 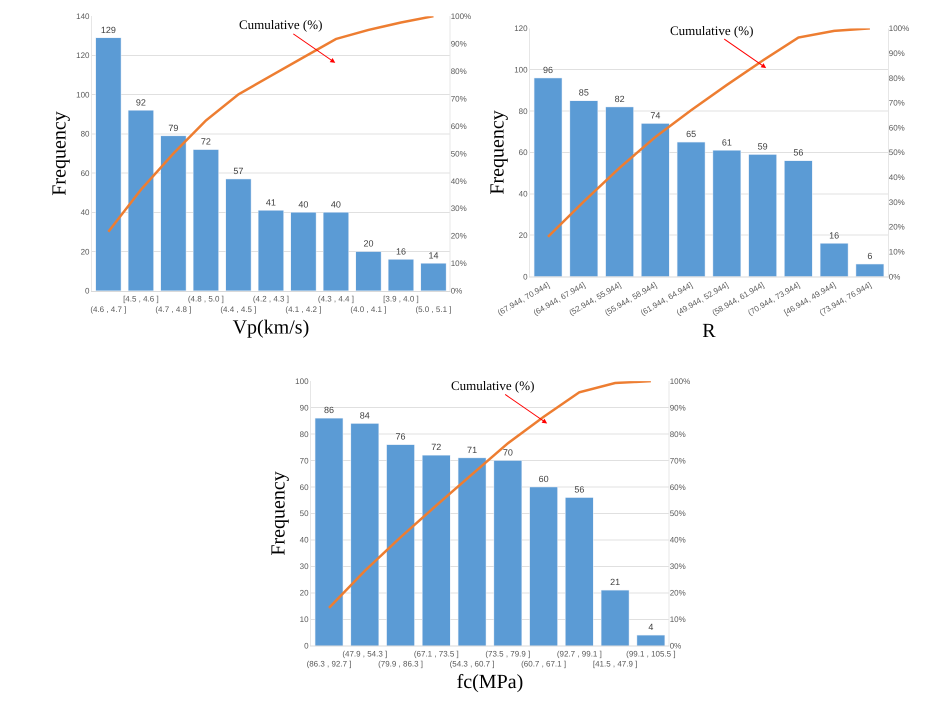 What do you see at coordinates (433, 255) in the screenshot?
I see `data-label: 14` at bounding box center [433, 255].